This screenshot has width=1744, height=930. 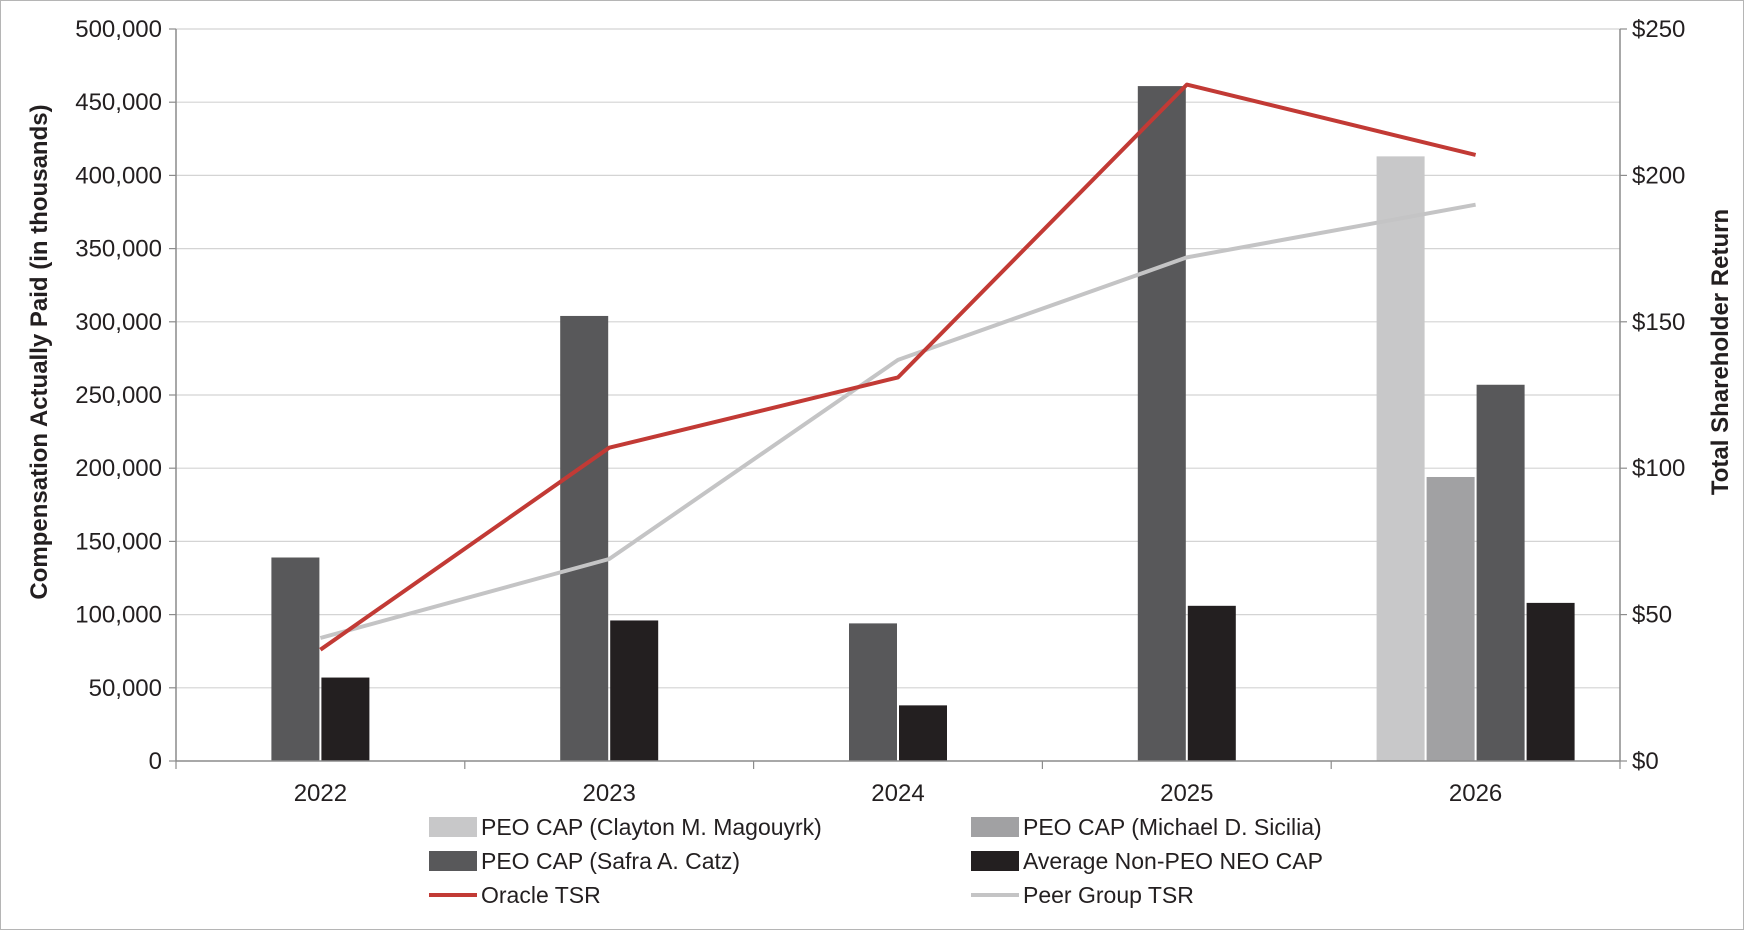 I want to click on legend-label: PEO CAP (Michael D. Sicilia), so click(x=1172, y=827).